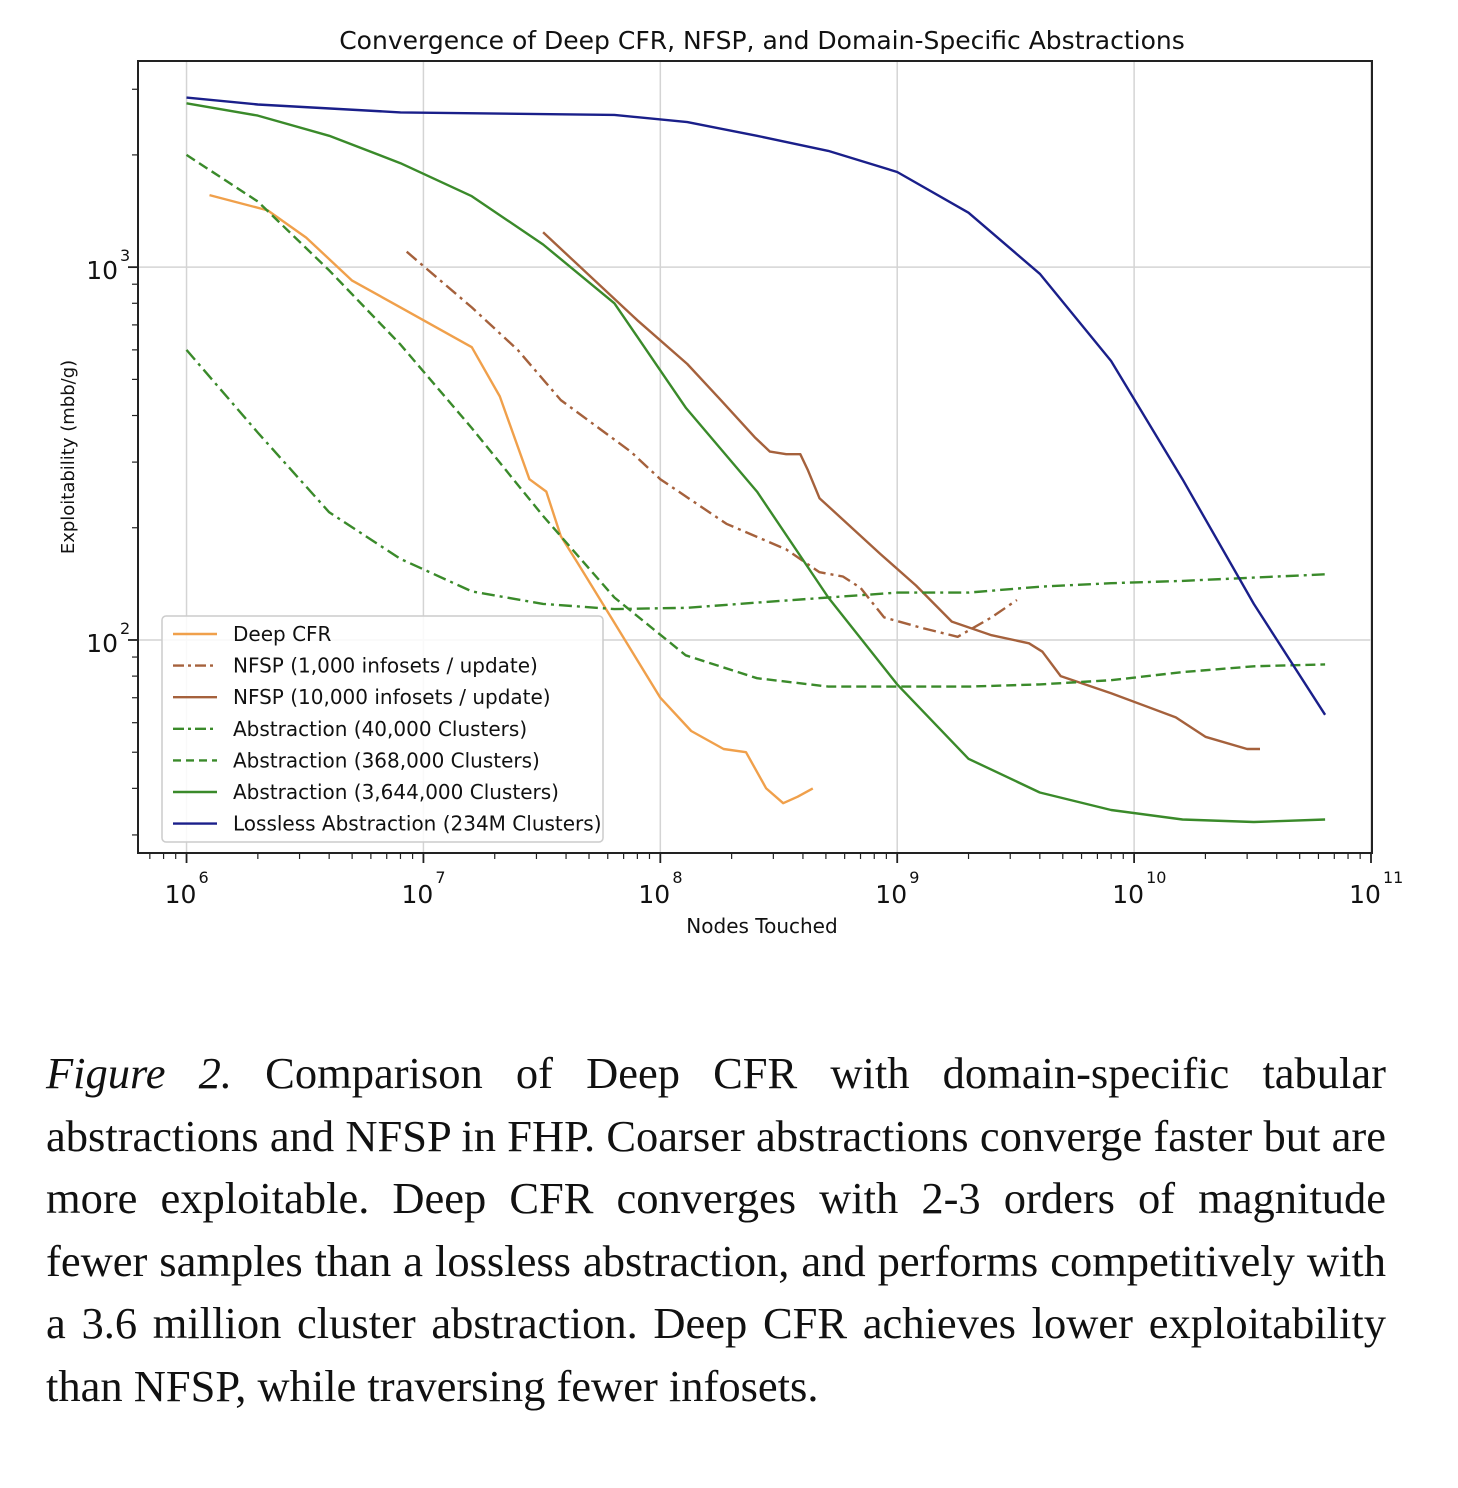 The image size is (1458, 1488). I want to click on x-tick-exponent: 11, so click(1393, 877).